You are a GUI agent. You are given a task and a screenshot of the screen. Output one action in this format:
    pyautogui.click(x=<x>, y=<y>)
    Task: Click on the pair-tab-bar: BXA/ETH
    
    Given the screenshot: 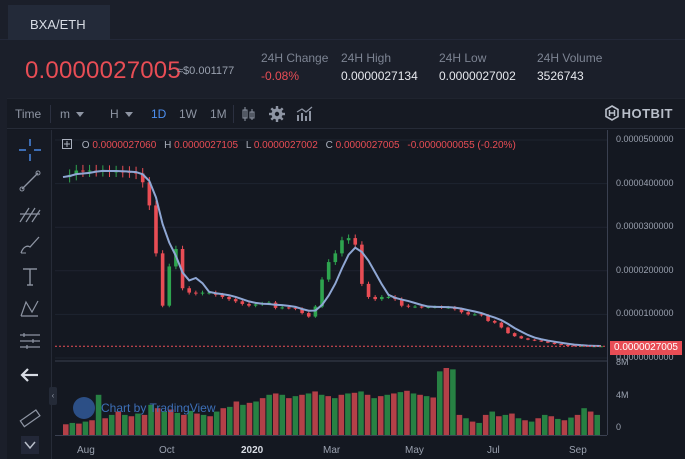 What is the action you would take?
    pyautogui.click(x=342, y=20)
    